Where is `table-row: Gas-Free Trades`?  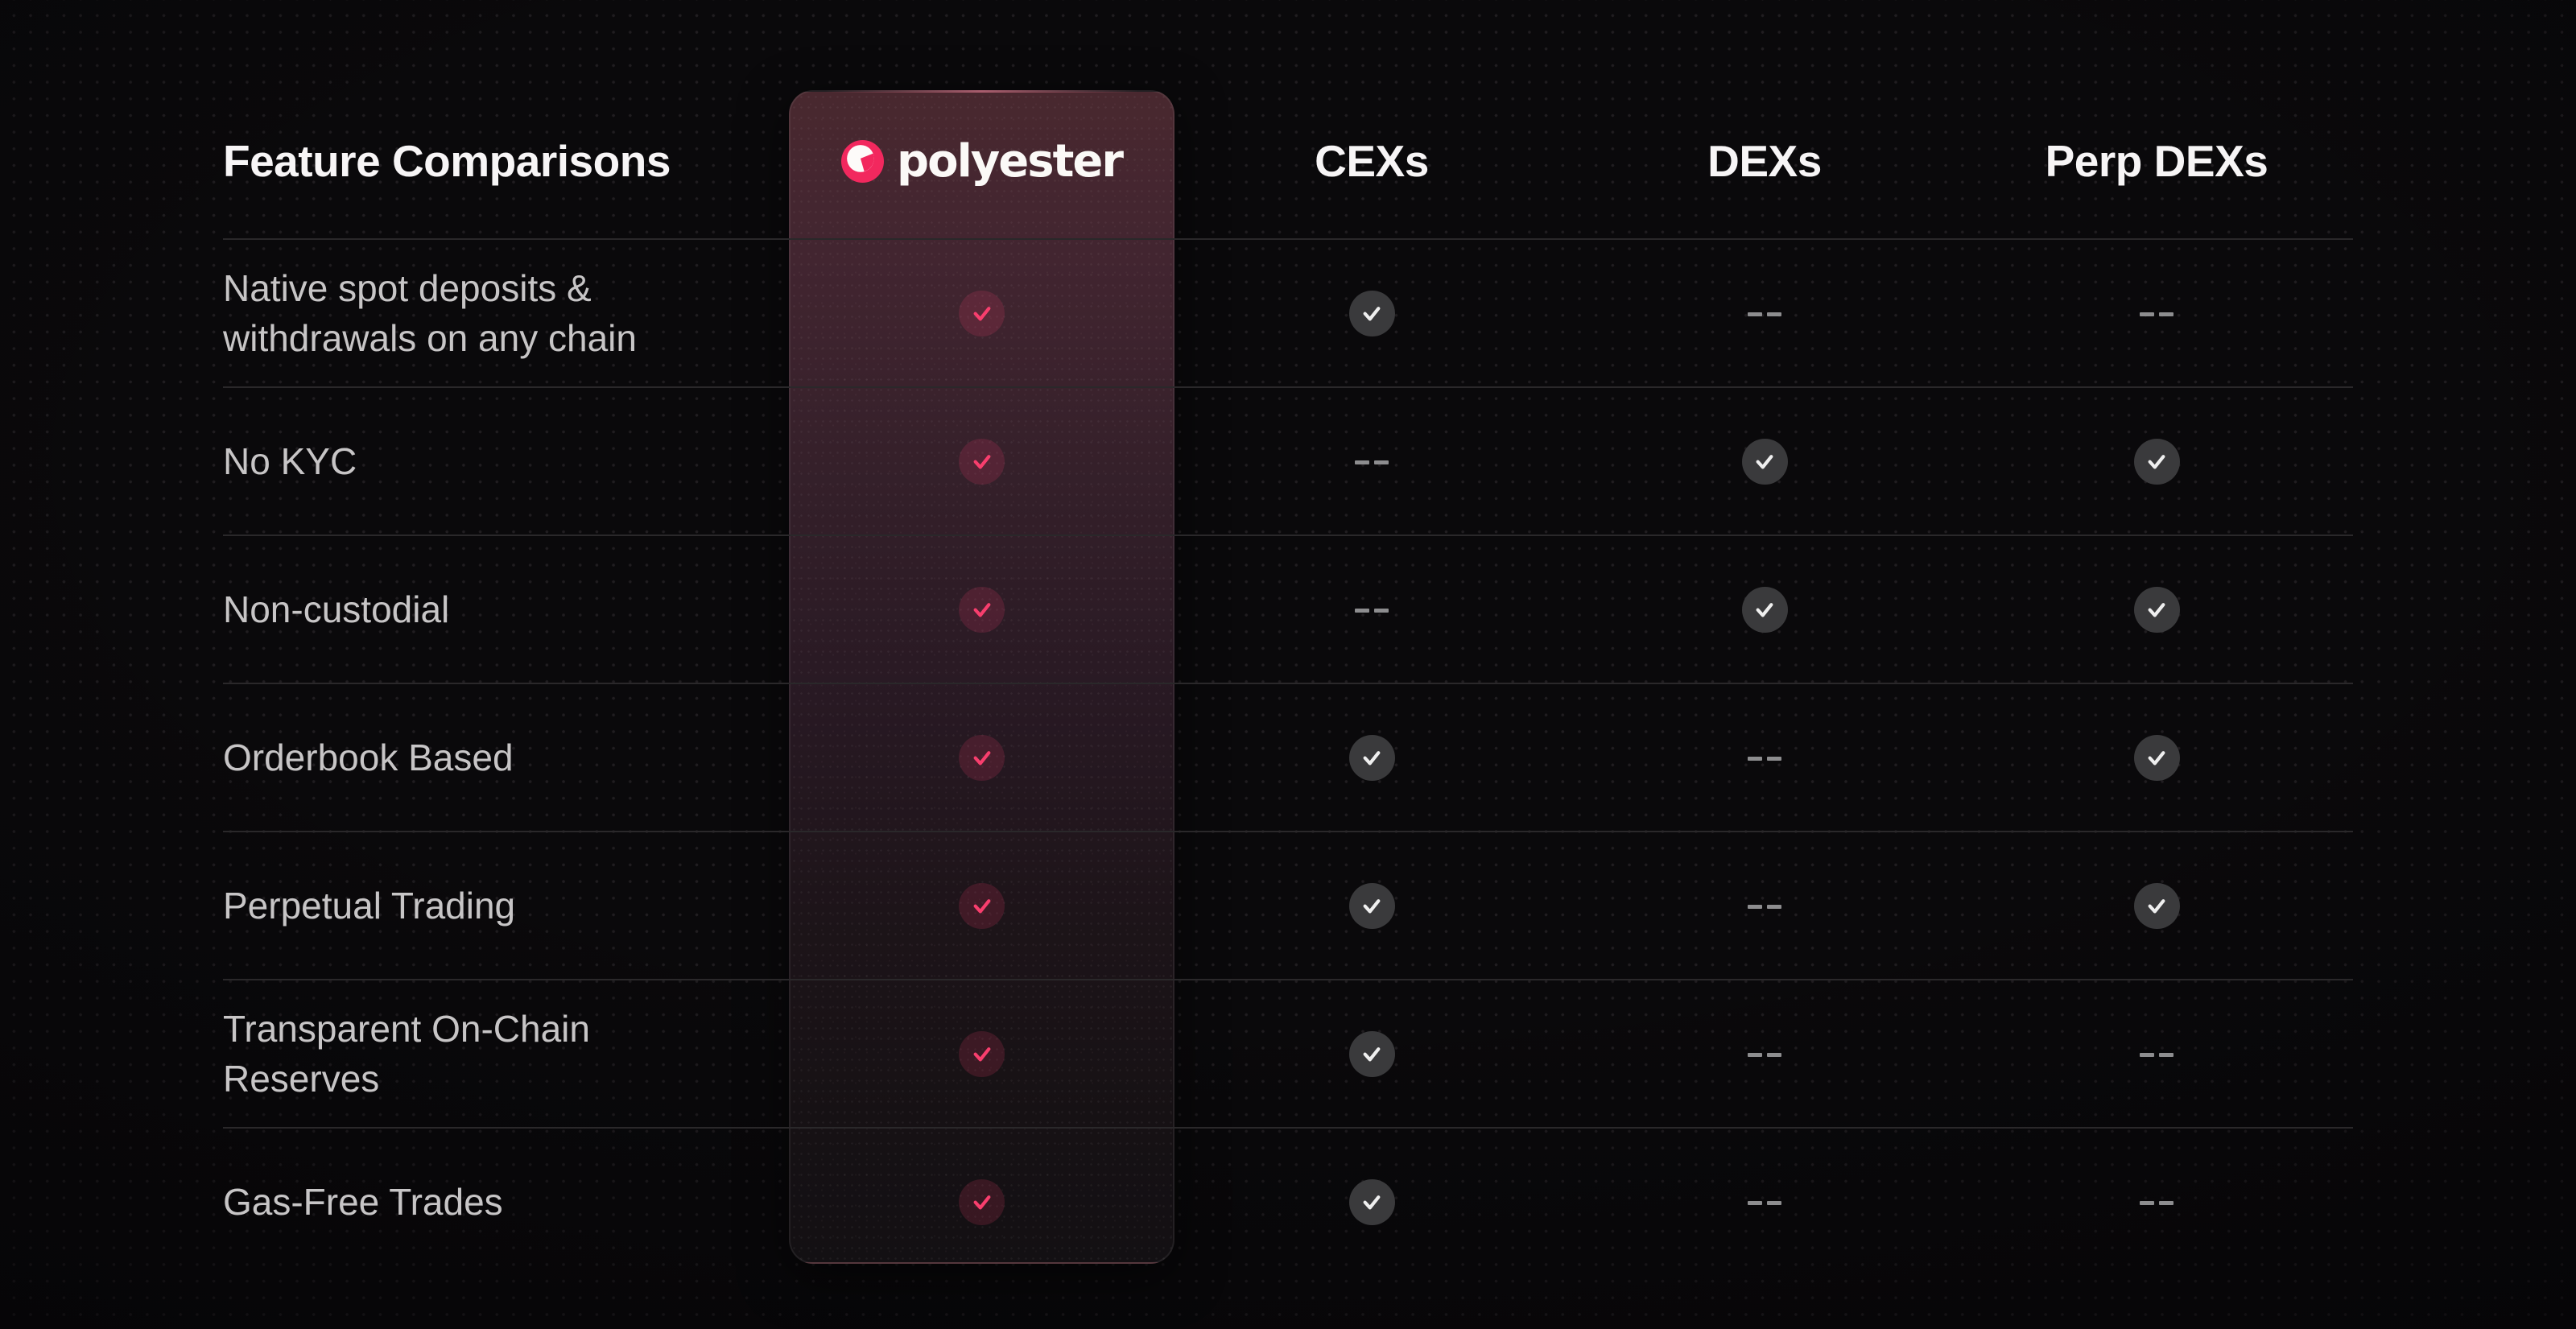 table-row: Gas-Free Trades is located at coordinates (1288, 1201).